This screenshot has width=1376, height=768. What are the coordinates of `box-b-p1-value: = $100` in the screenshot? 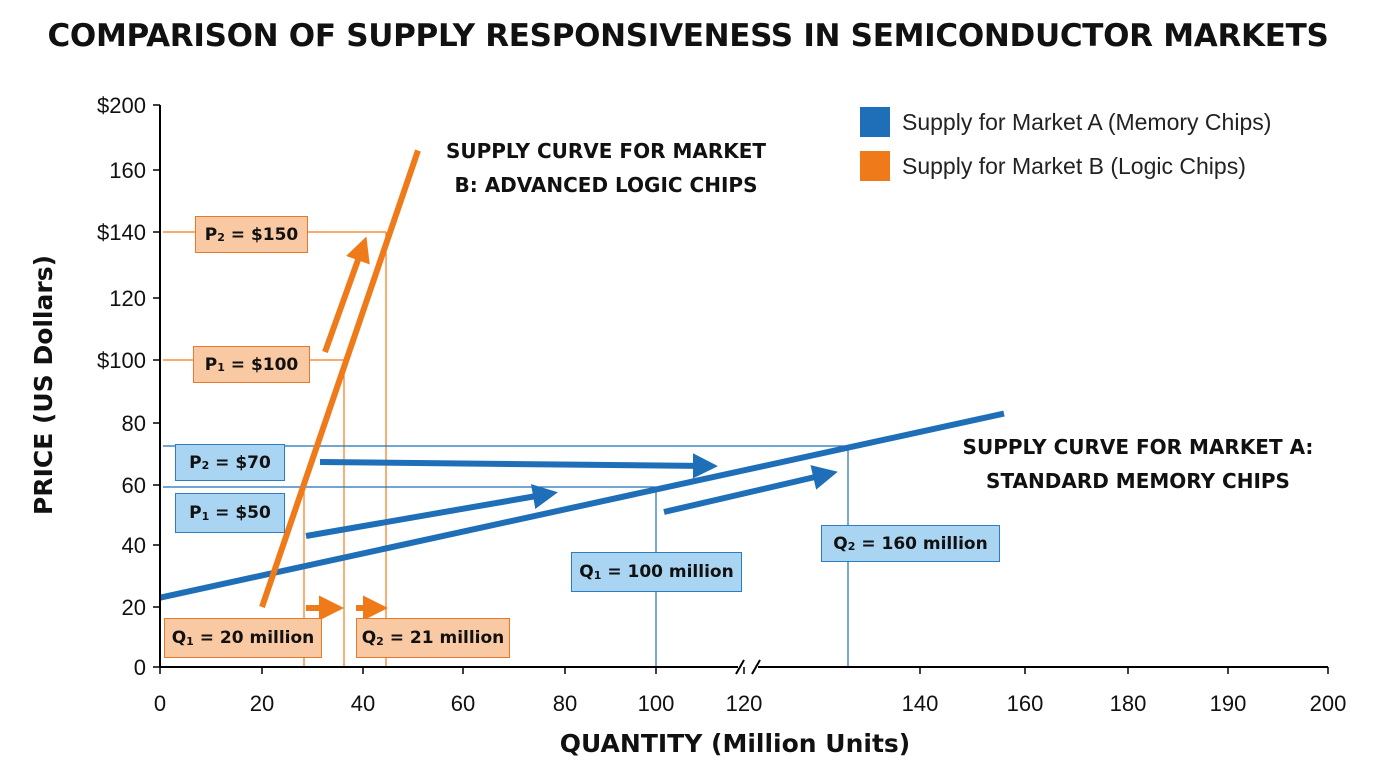 It's located at (261, 364).